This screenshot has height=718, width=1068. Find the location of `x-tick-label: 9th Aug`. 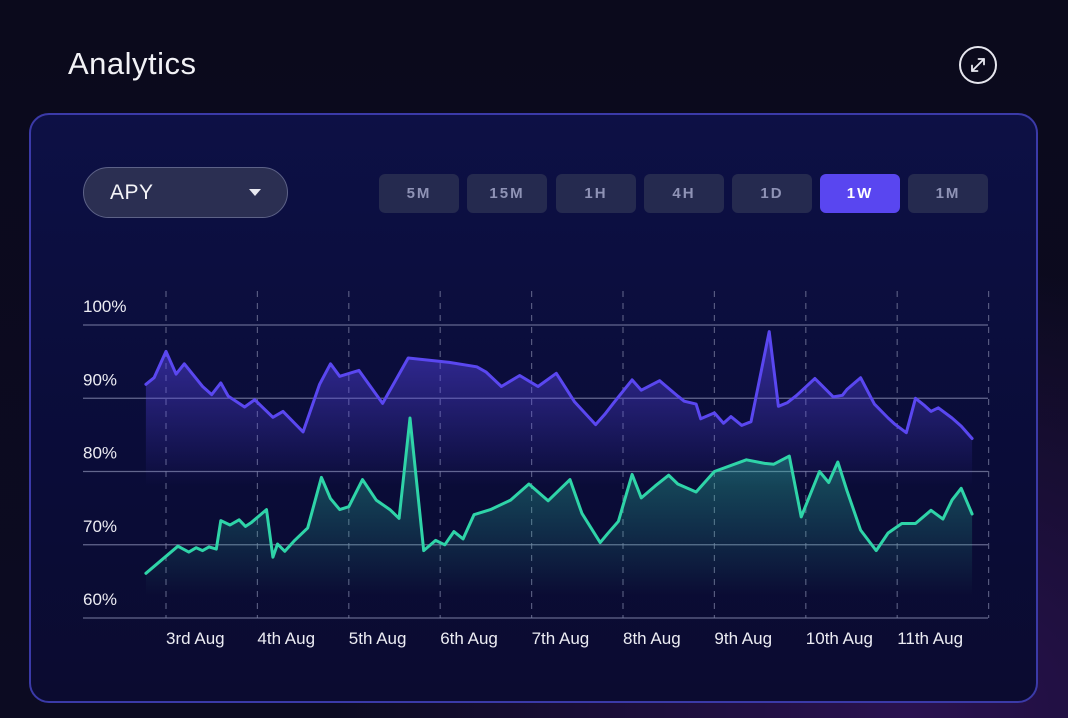

x-tick-label: 9th Aug is located at coordinates (743, 638).